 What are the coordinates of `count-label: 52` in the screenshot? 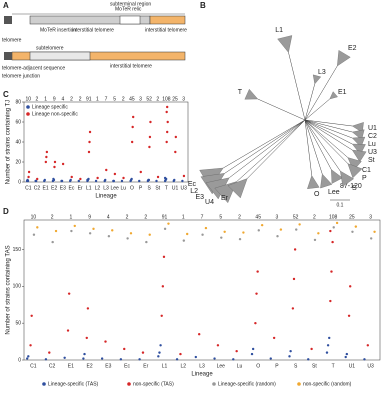 It's located at (149, 99).